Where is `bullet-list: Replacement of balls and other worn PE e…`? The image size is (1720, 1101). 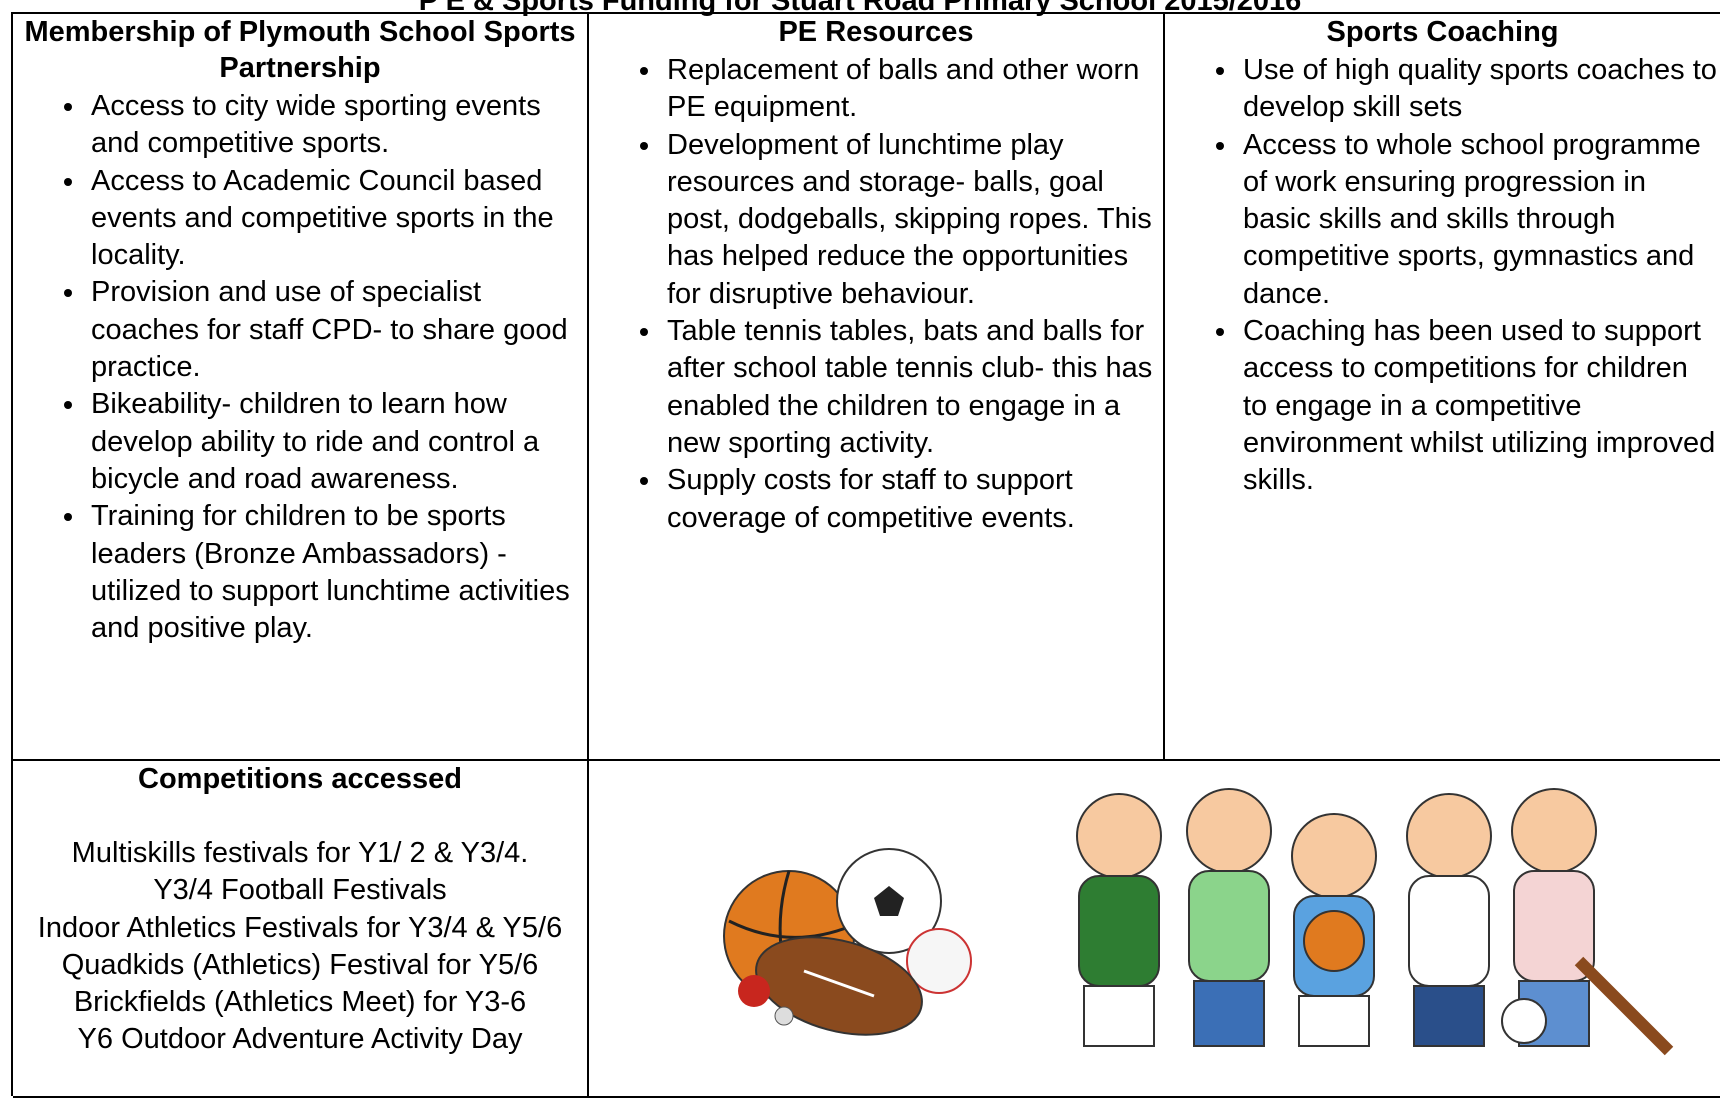 bullet-list: Replacement of balls and other worn PE e… is located at coordinates (876, 294).